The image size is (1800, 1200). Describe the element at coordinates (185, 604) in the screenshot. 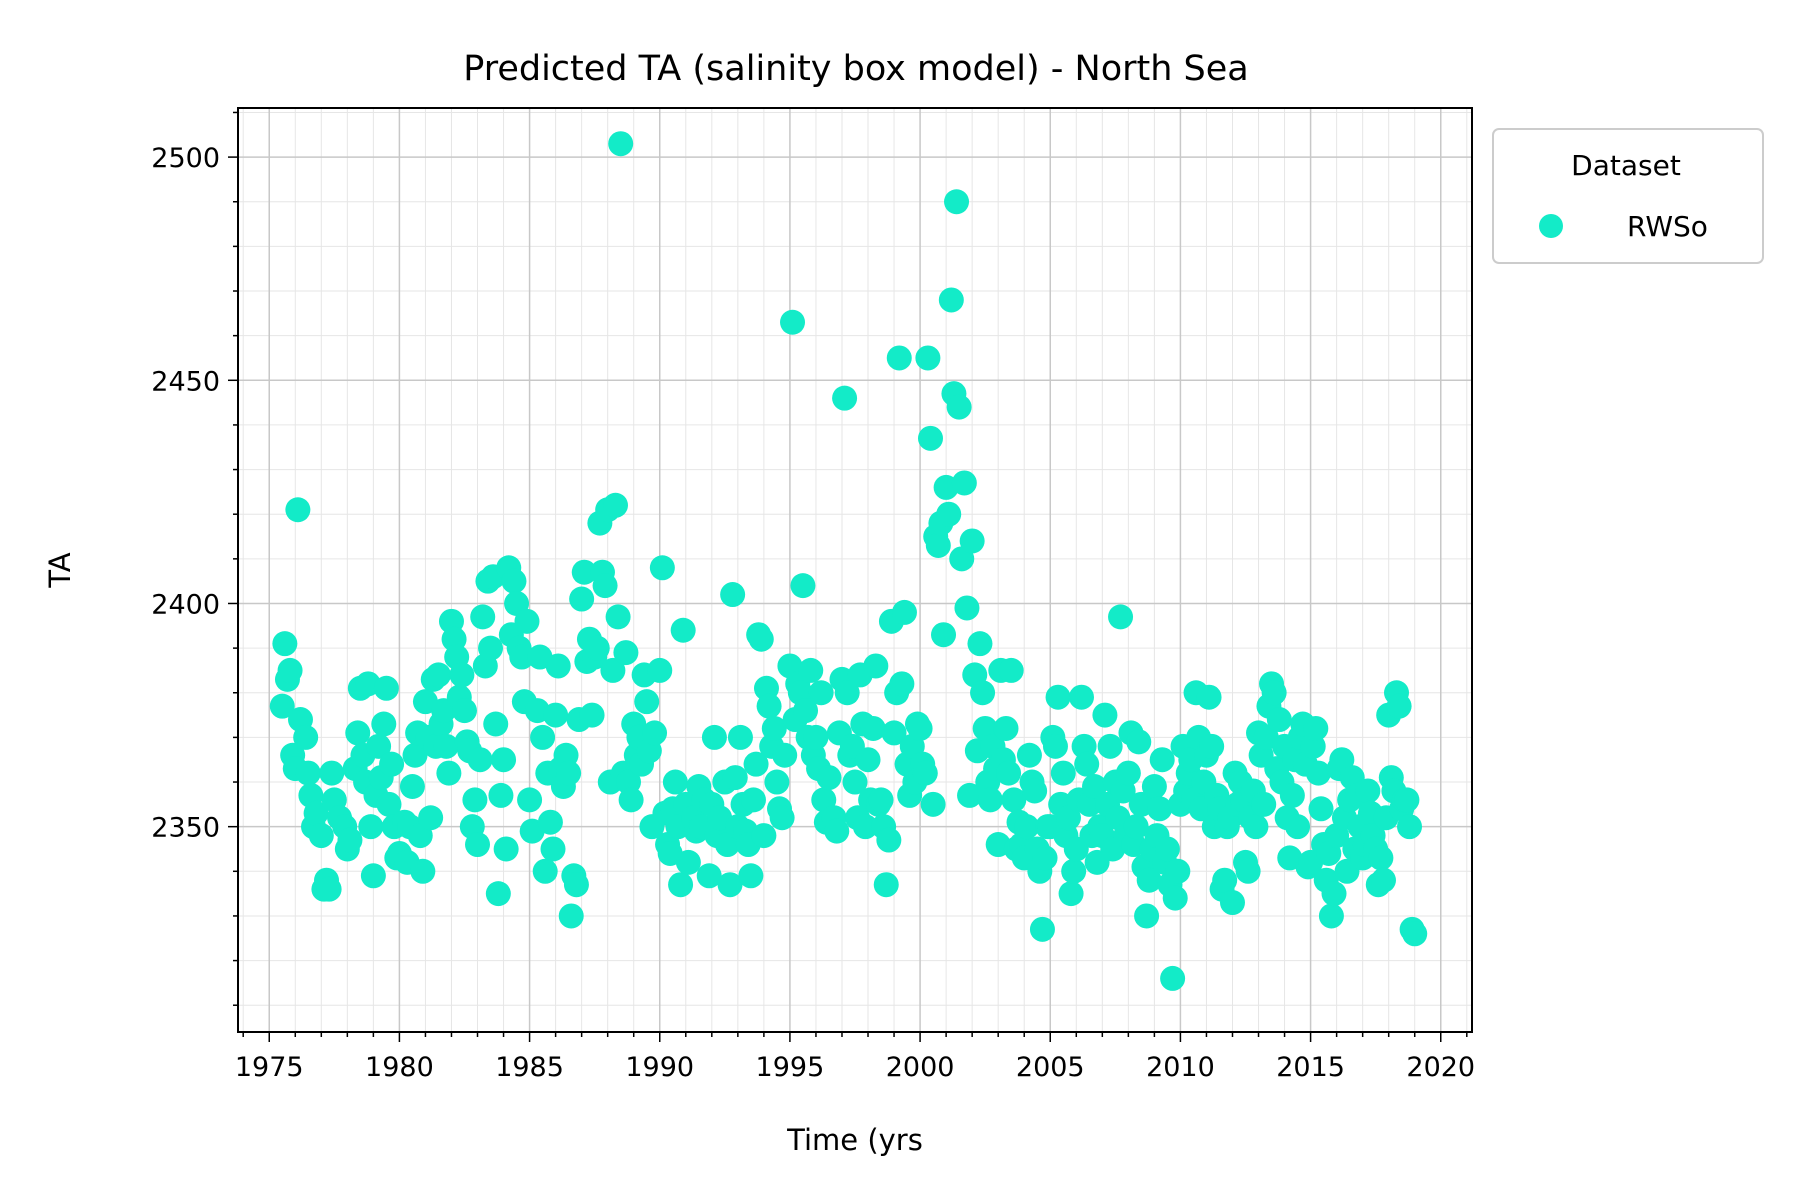

I see `y-tick-label: 2400` at that location.